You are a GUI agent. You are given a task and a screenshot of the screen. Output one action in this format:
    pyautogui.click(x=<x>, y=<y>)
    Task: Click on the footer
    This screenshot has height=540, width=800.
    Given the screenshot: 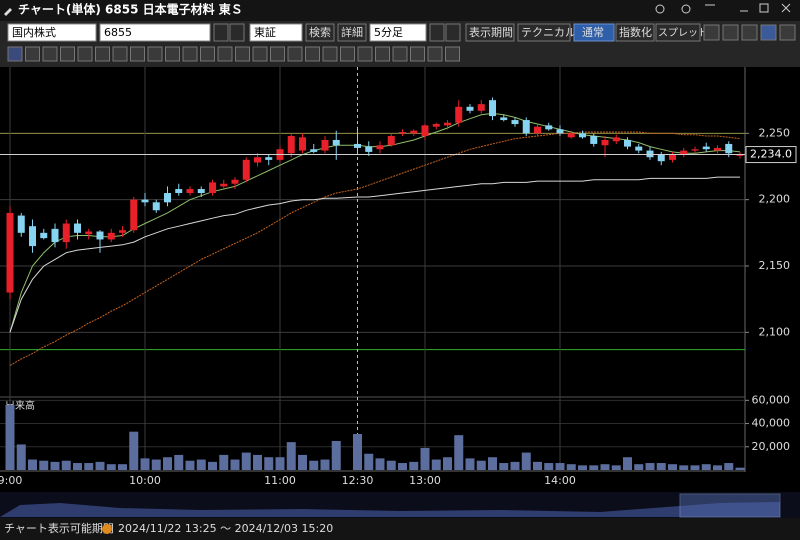 What is the action you would take?
    pyautogui.click(x=400, y=529)
    